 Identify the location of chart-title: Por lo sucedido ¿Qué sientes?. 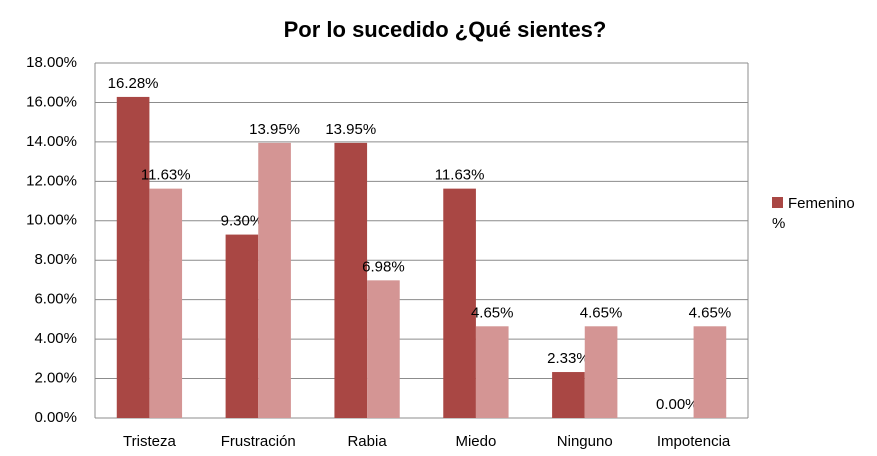
(445, 29).